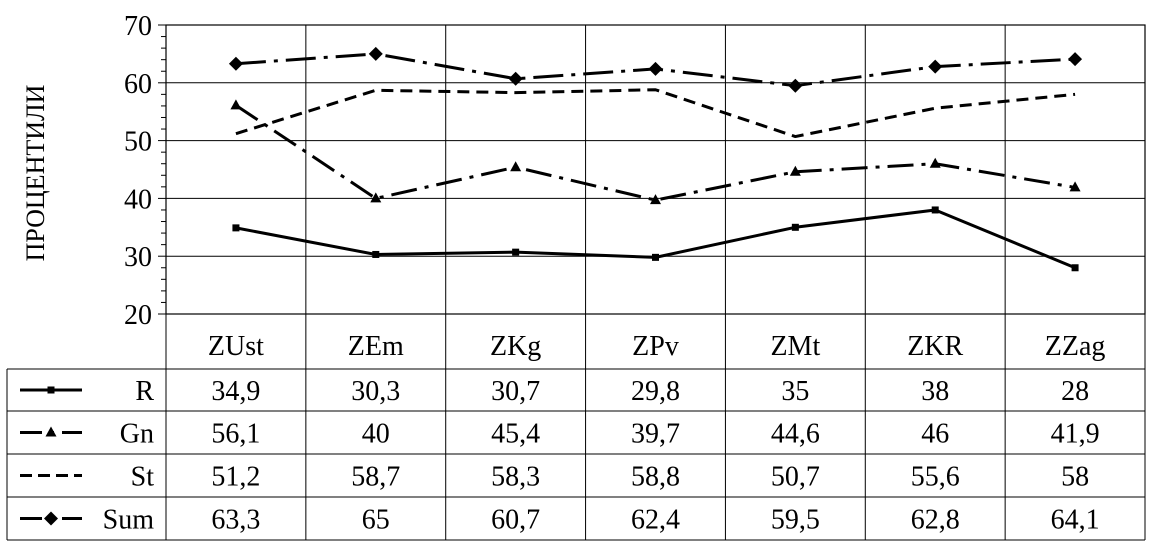 The width and height of the screenshot is (1165, 550). I want to click on data-label: 56,1, so click(235, 434).